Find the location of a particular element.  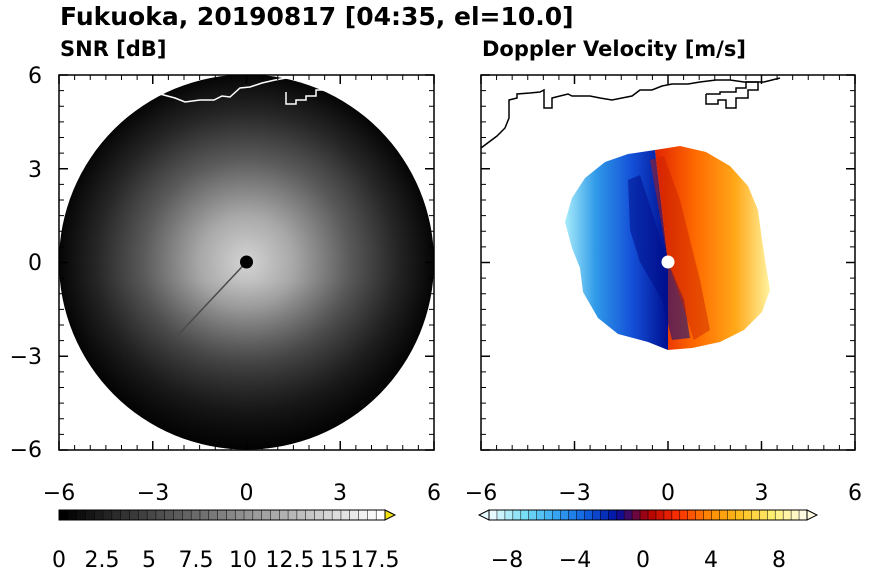

doppler-near-zero-positive is located at coordinates (680, 248).